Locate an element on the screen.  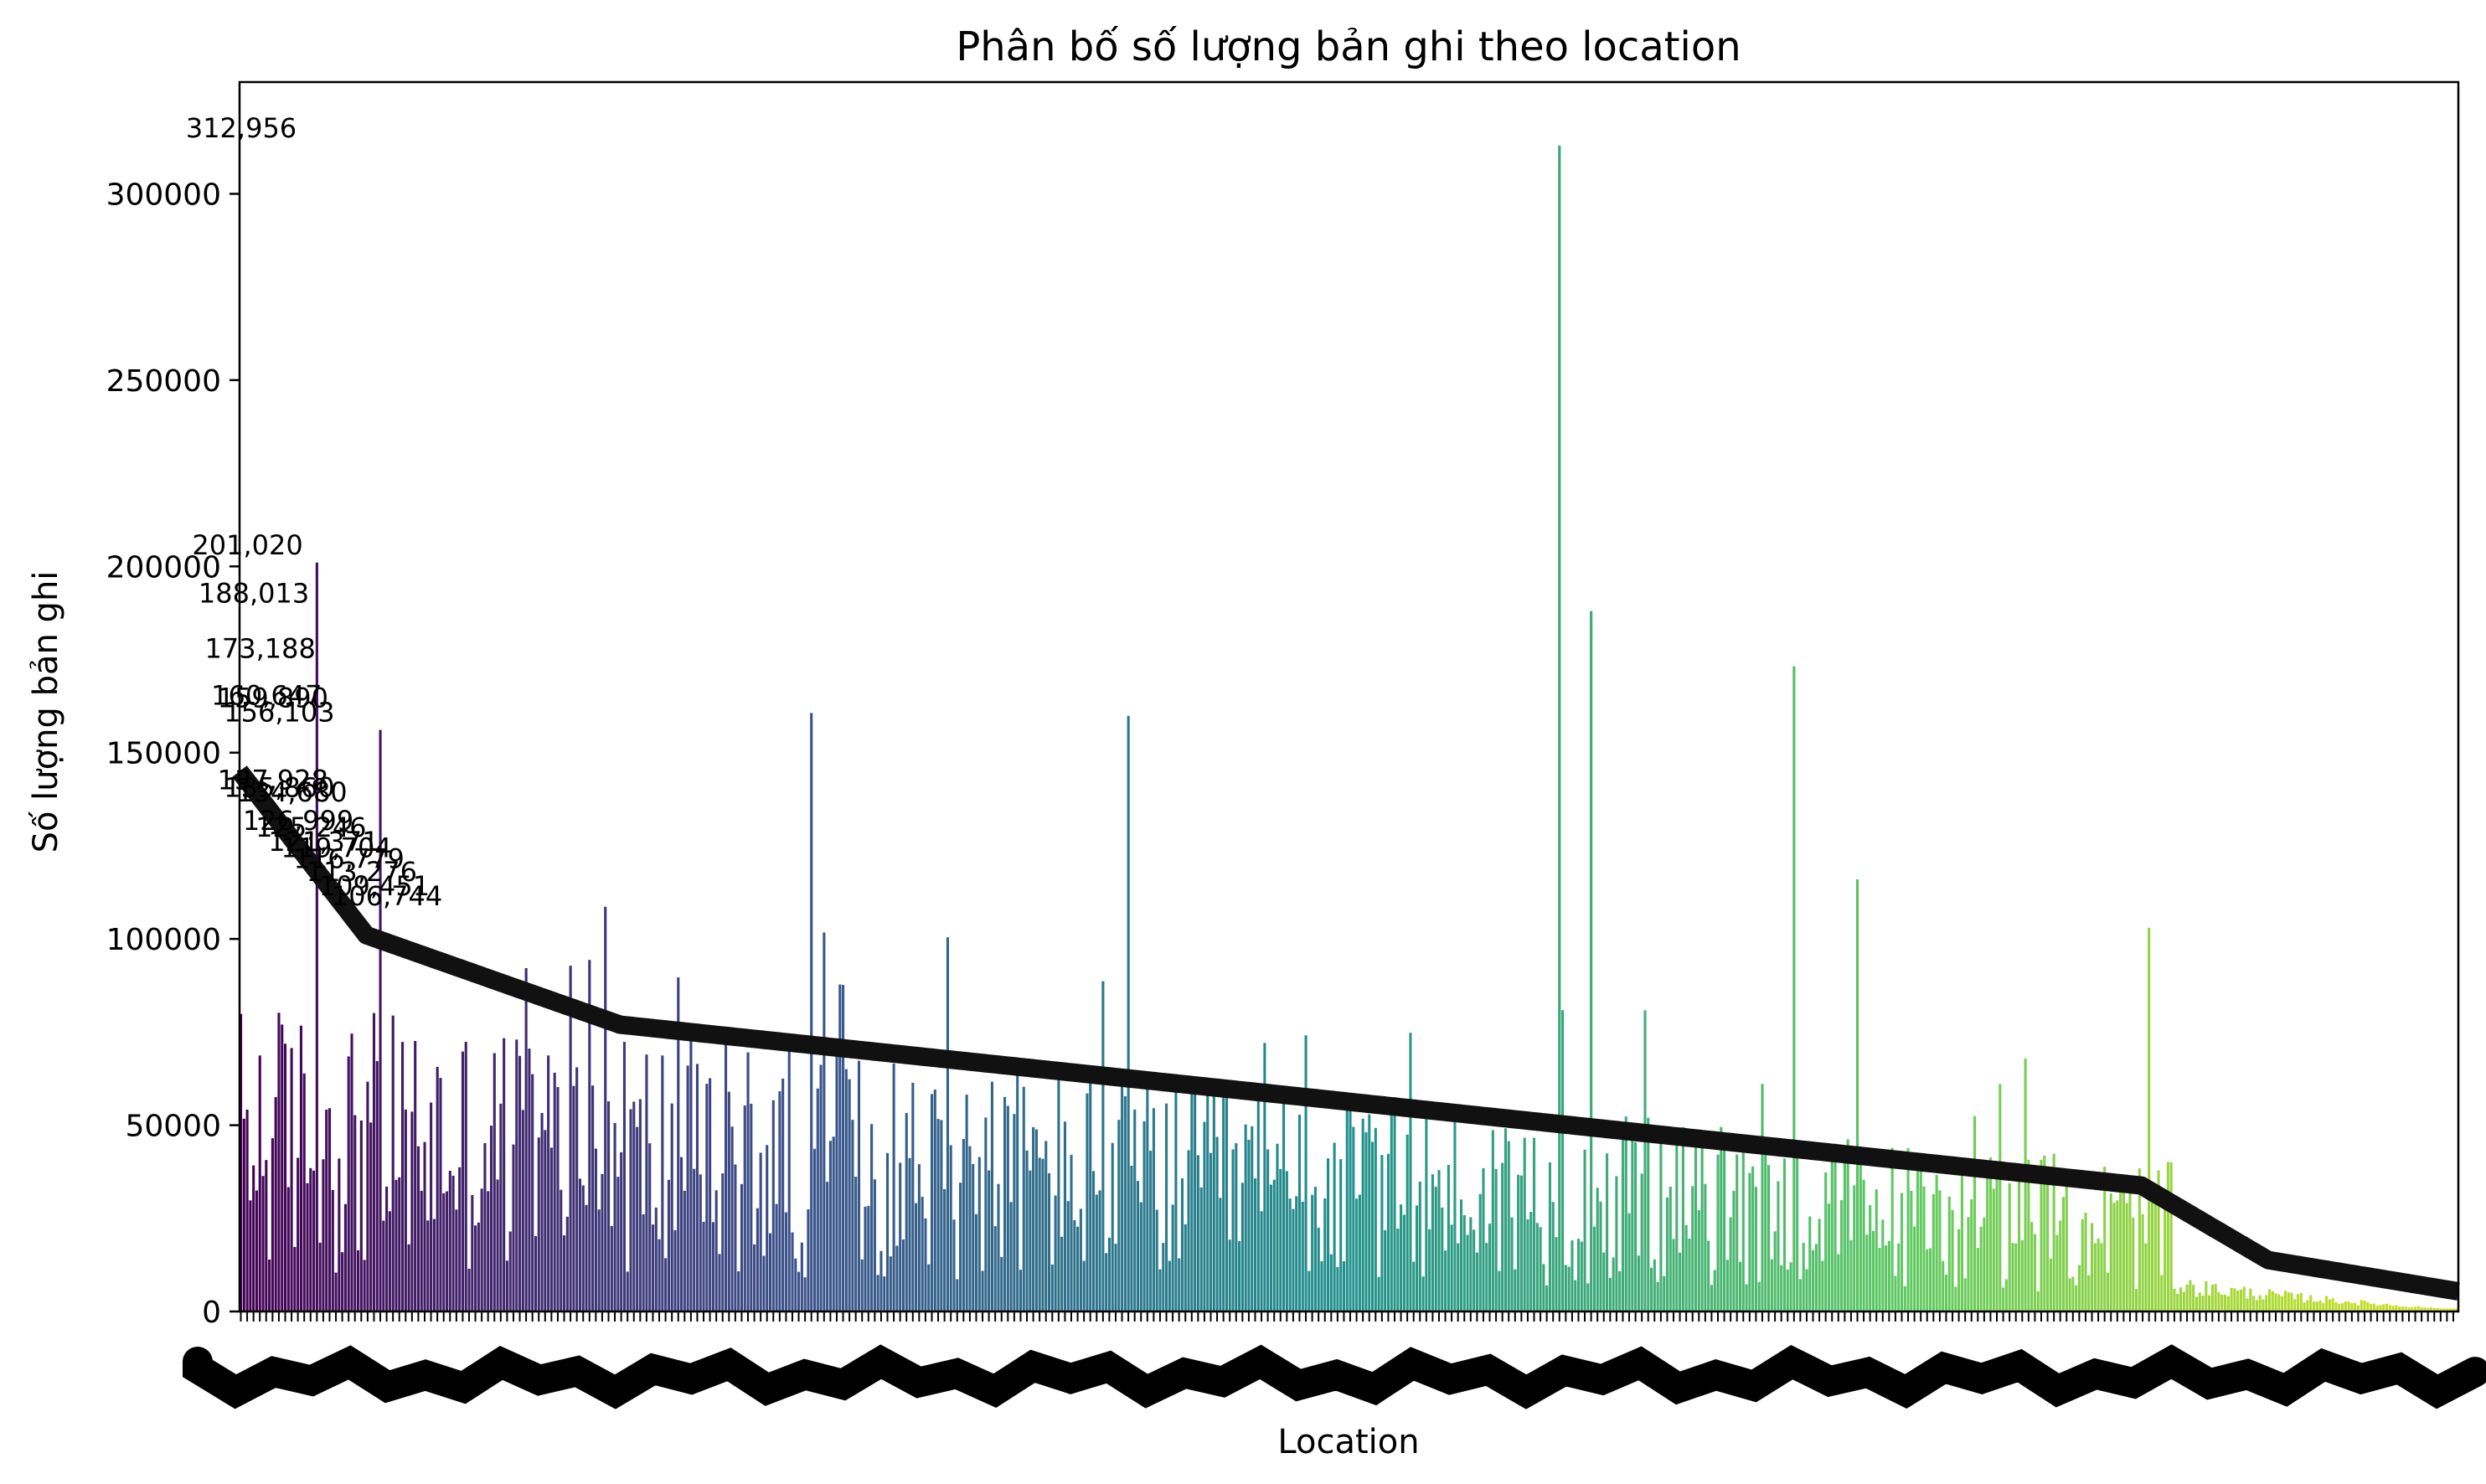
data-label: 160,647 is located at coordinates (267, 695).